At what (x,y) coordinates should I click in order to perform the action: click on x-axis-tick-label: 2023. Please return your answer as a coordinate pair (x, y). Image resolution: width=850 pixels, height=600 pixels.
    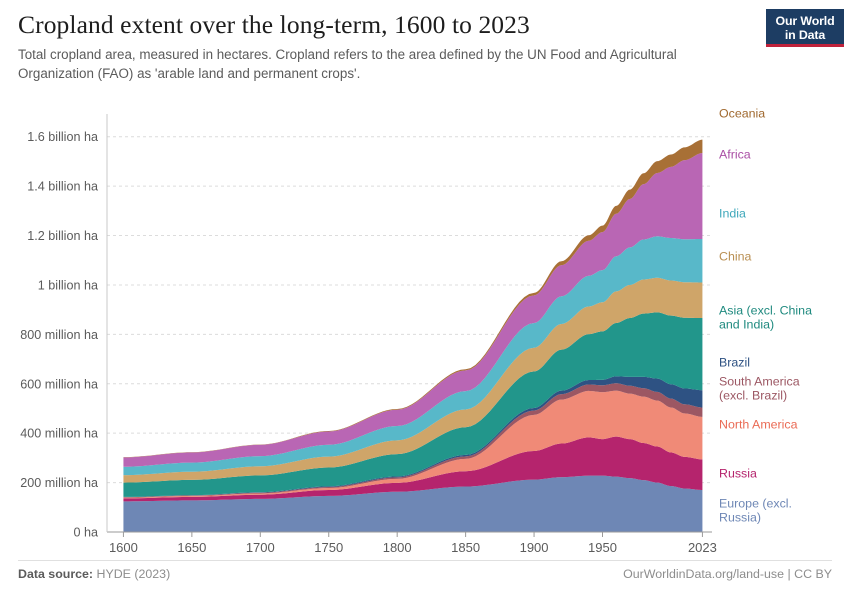
    Looking at the image, I should click on (702, 547).